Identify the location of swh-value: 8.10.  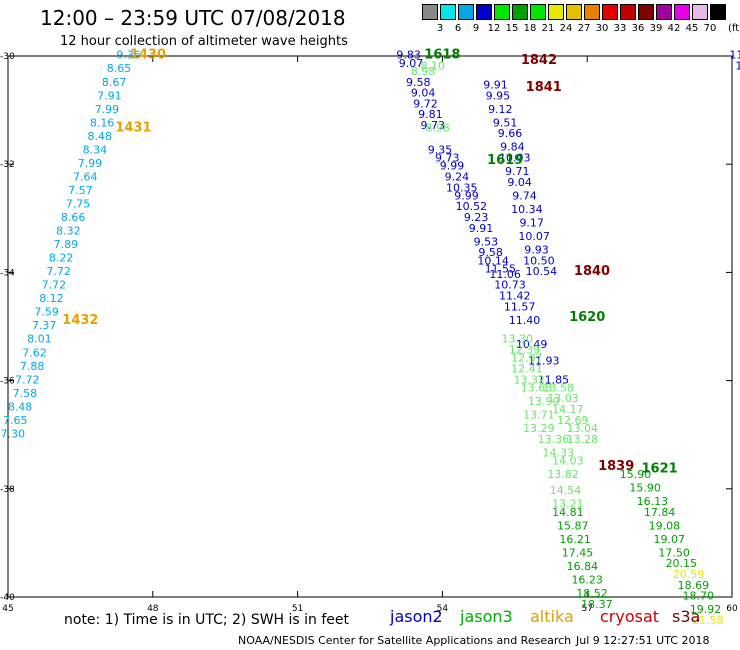
(432, 66).